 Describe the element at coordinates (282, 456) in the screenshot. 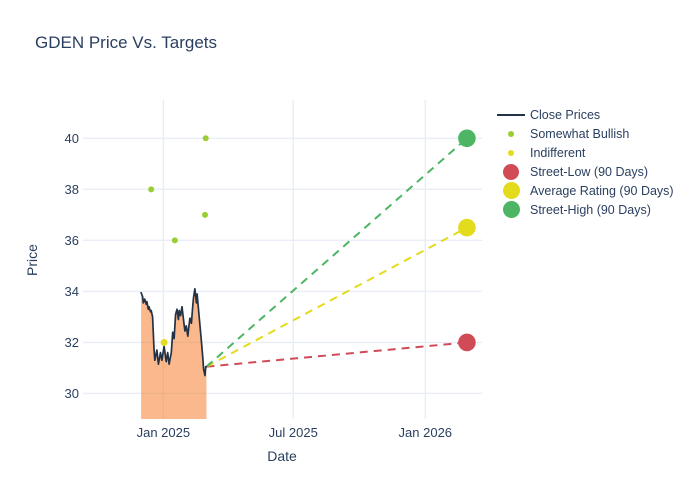

I see `x-axis-title: Date` at that location.